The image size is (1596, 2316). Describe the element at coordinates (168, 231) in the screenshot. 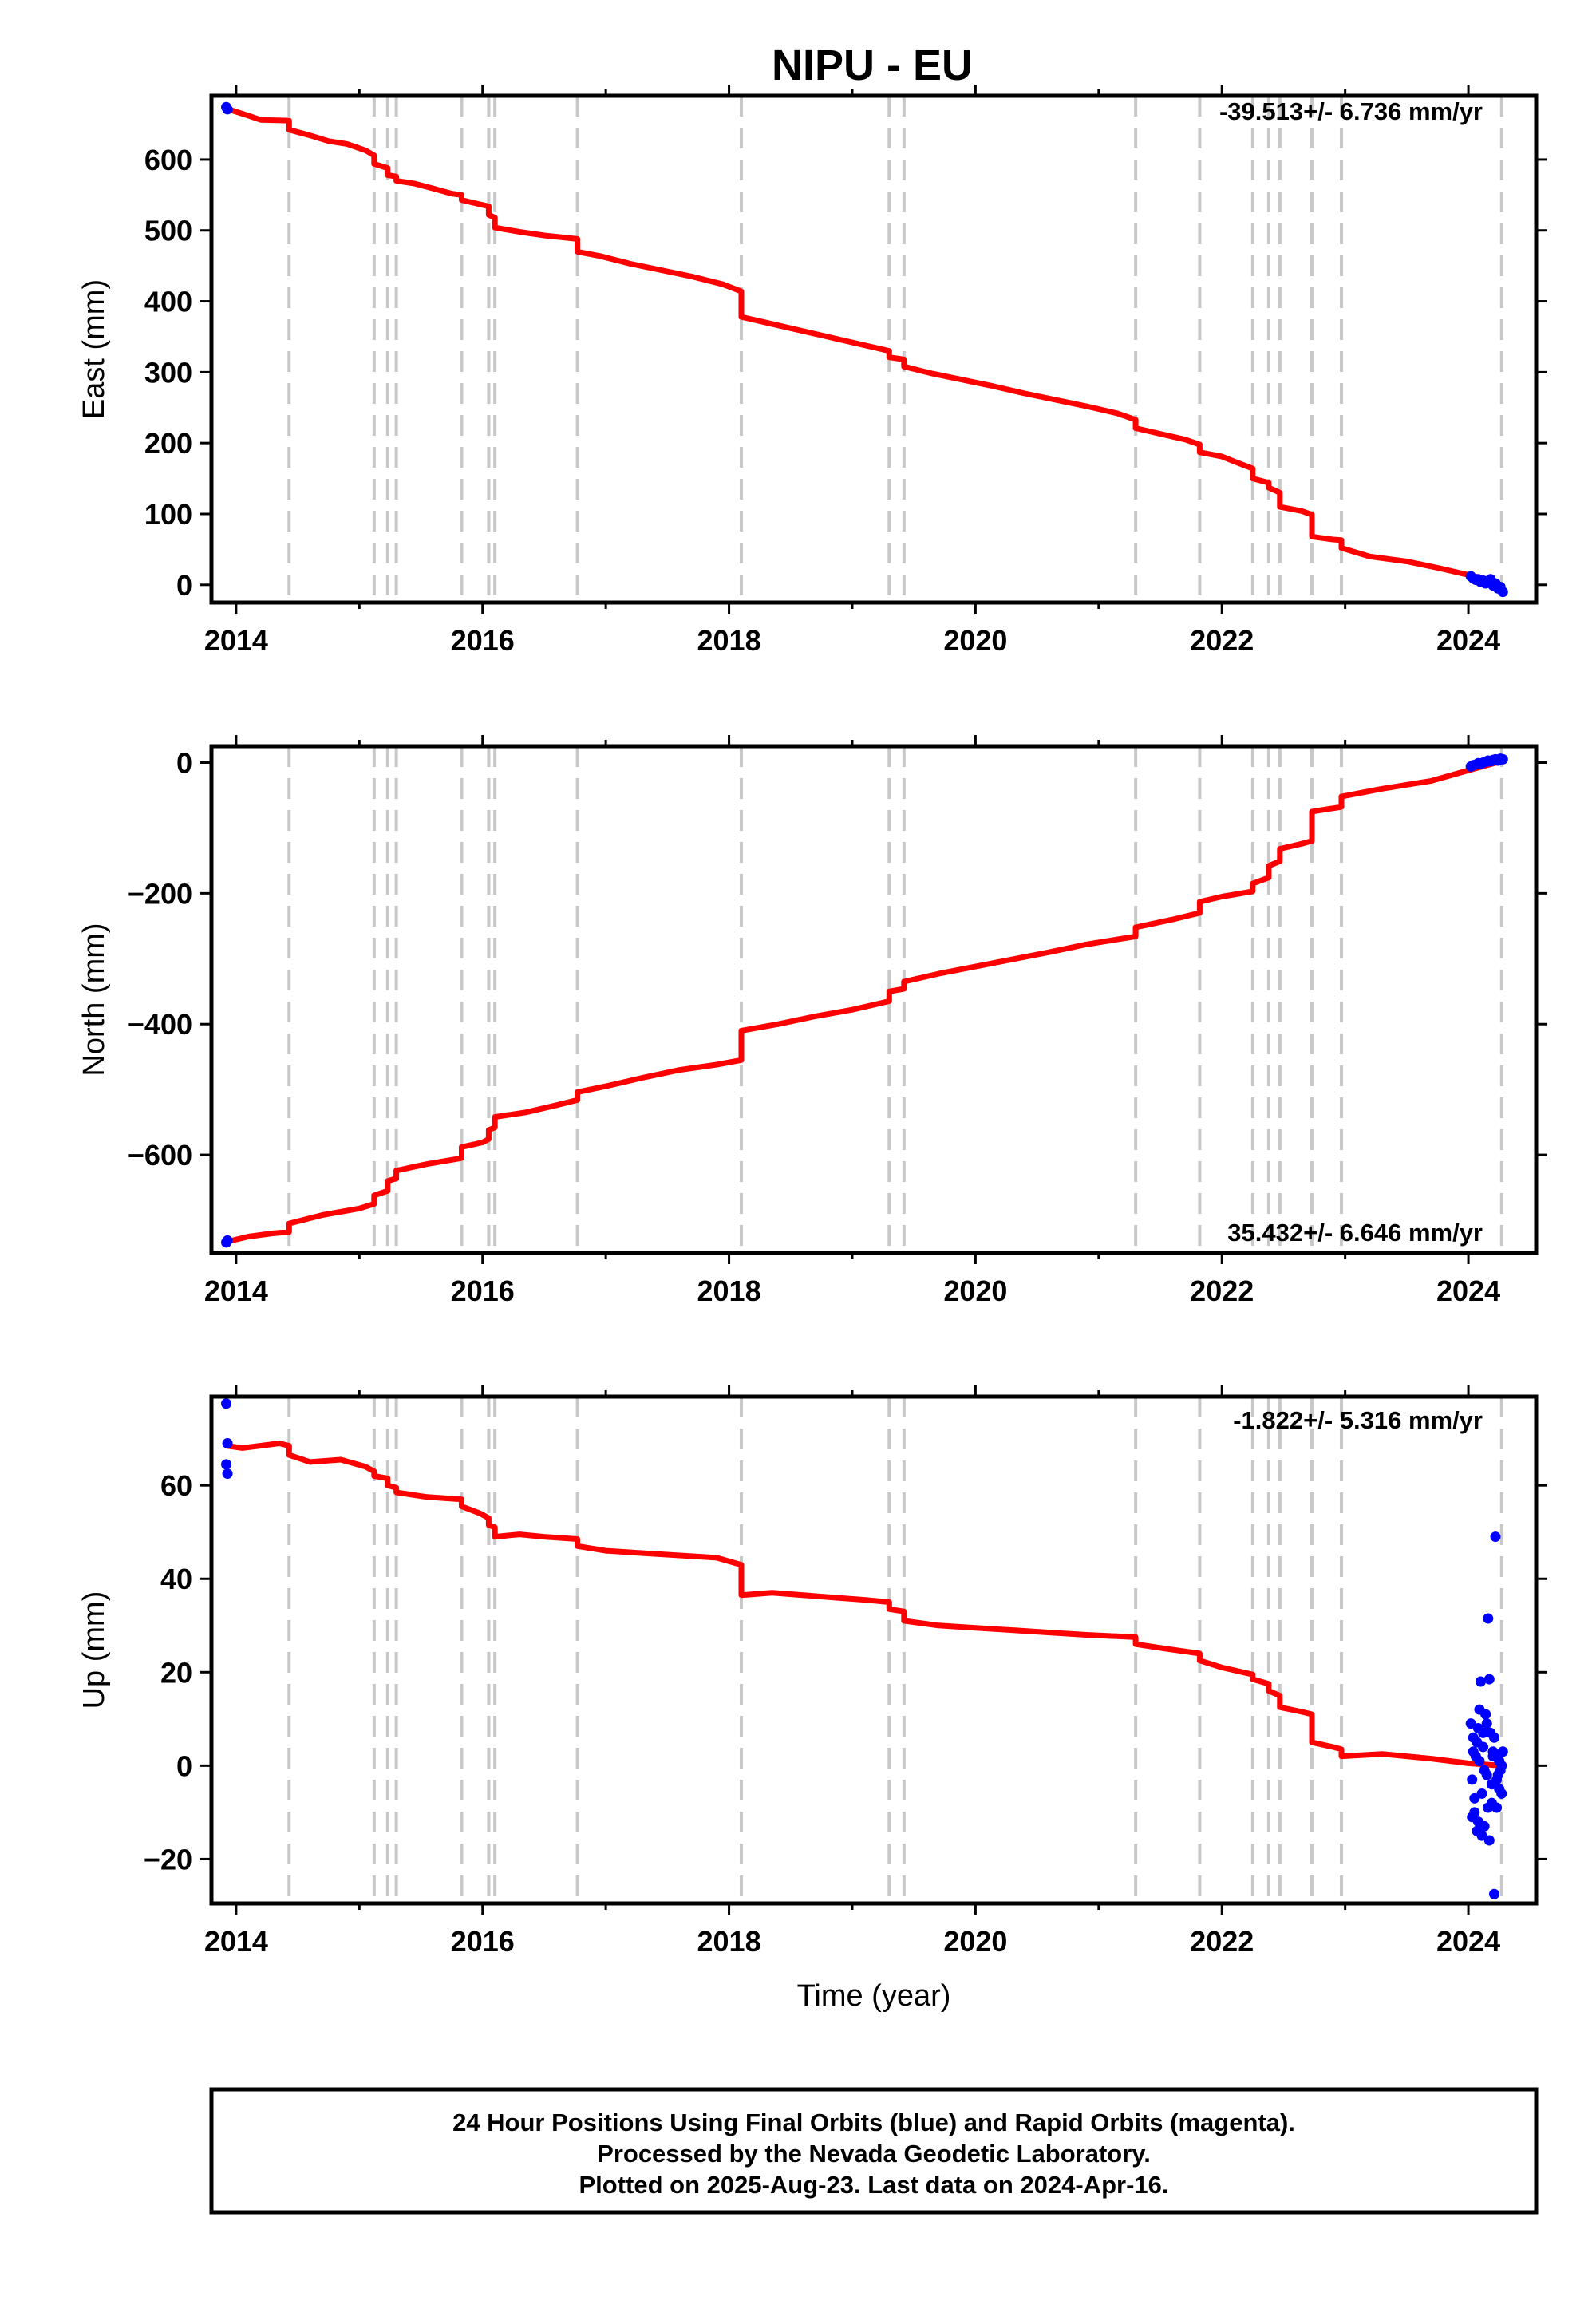

I see `y-tick-label: 500` at that location.